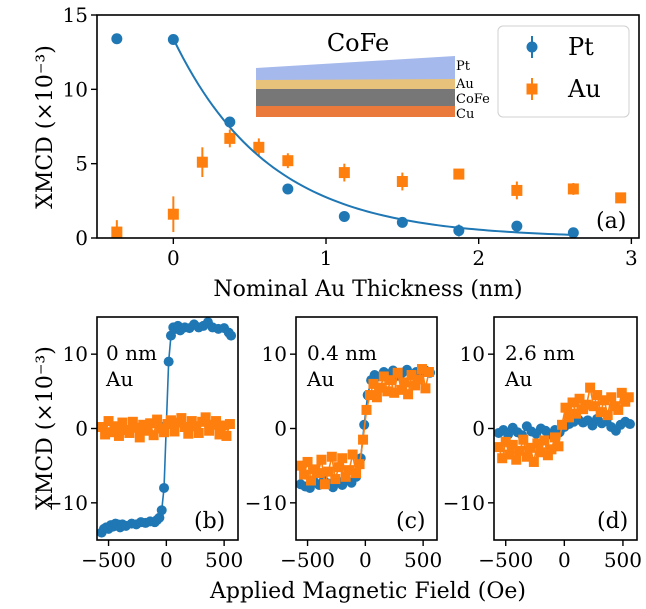 The image size is (646, 609). What do you see at coordinates (366, 428) in the screenshot?
I see `panel-c-frame` at bounding box center [366, 428].